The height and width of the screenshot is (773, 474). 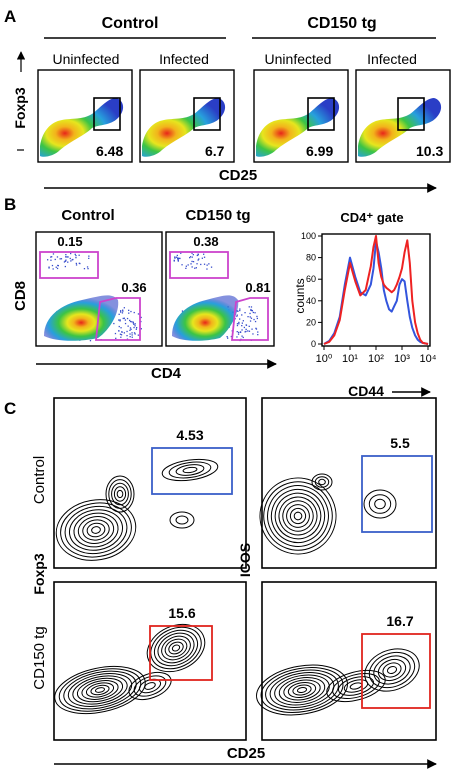 I want to click on gate-rect-a2, so click(x=207, y=114).